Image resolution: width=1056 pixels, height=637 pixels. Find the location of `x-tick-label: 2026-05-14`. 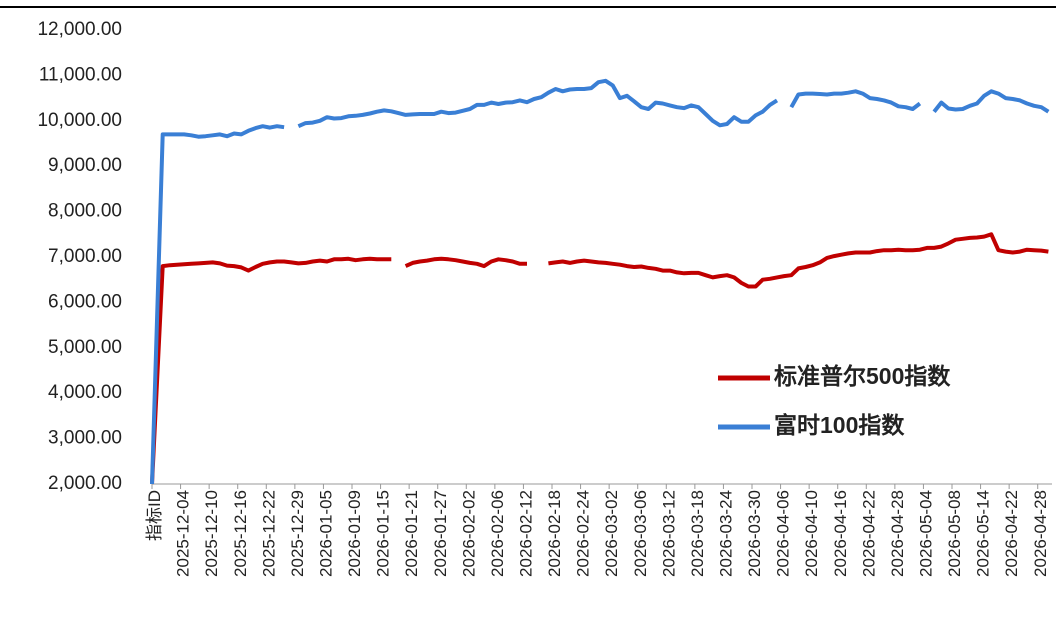

x-tick-label: 2026-05-14 is located at coordinates (983, 533).